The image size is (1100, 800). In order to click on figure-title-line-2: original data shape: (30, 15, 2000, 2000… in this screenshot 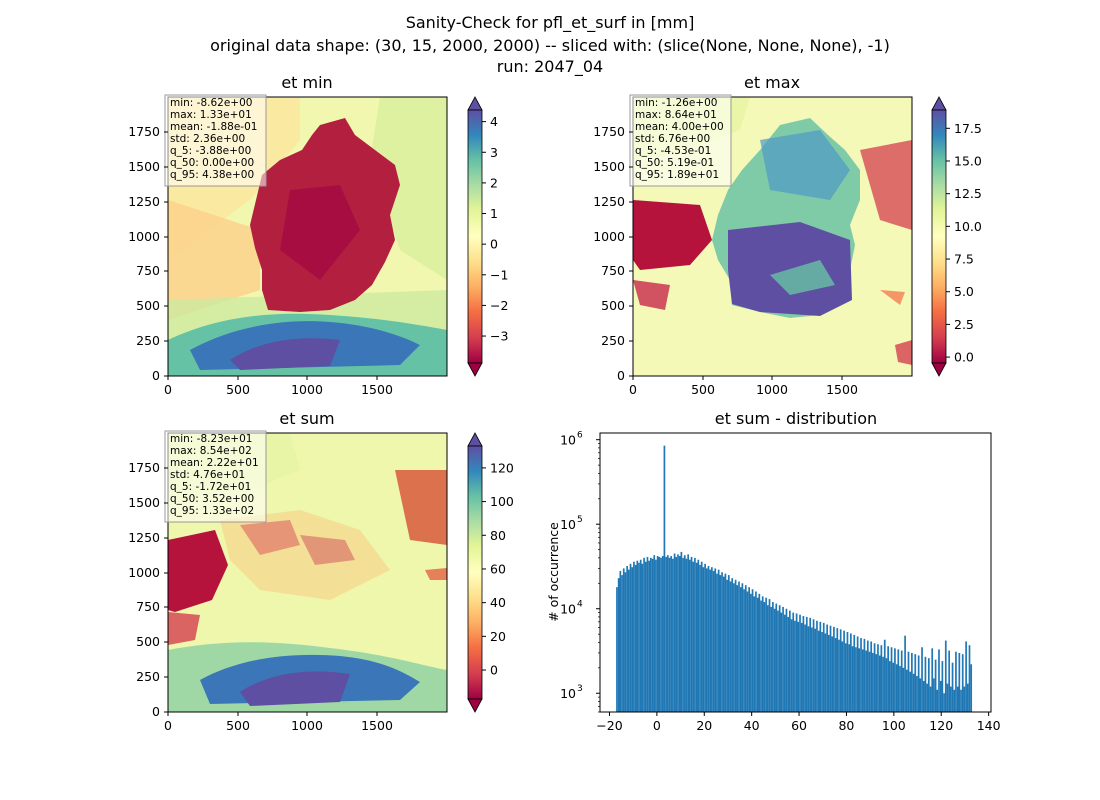, I will do `click(550, 45)`.